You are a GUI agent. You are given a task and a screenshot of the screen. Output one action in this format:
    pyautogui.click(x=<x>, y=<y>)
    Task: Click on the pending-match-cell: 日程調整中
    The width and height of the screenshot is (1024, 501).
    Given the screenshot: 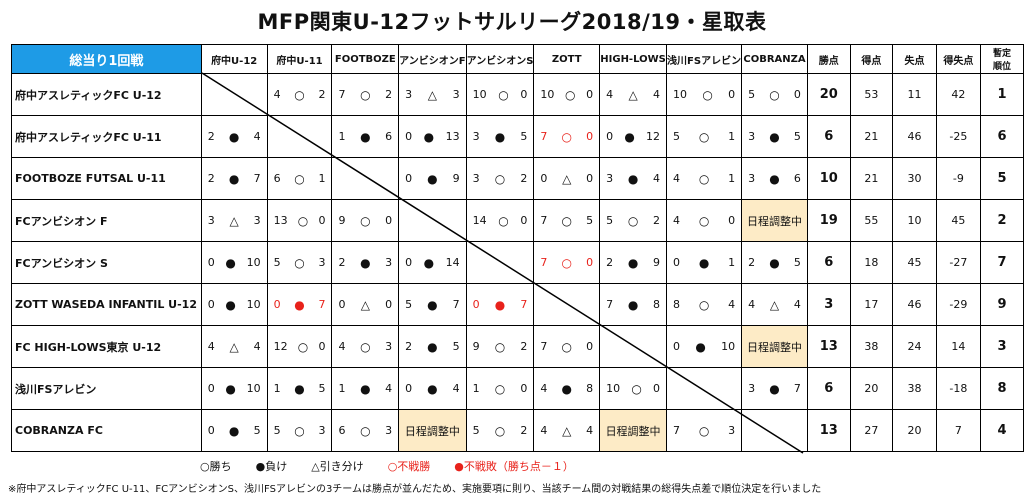 What is the action you would take?
    pyautogui.click(x=432, y=430)
    